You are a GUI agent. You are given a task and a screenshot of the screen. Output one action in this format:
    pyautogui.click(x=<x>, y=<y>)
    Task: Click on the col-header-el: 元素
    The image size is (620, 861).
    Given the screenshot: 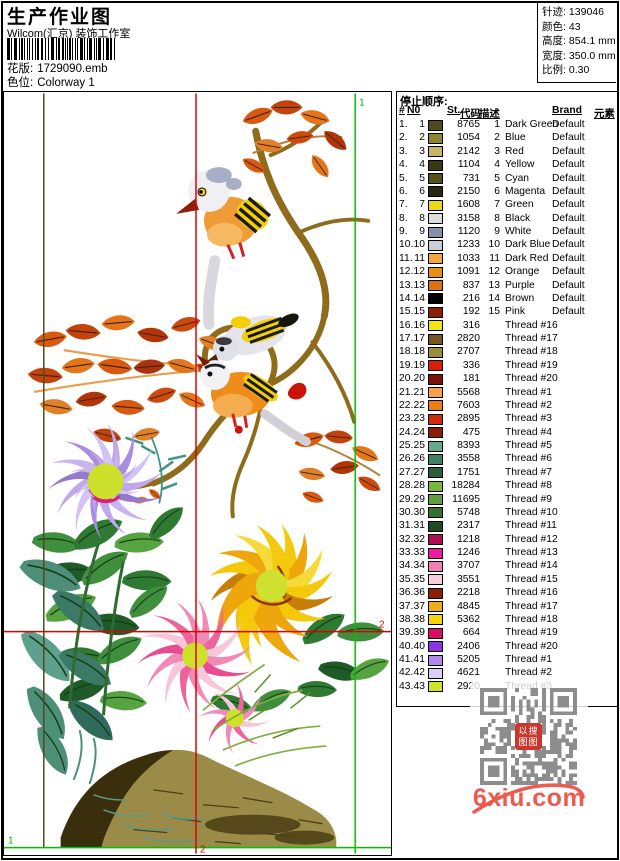 What is the action you would take?
    pyautogui.click(x=604, y=114)
    